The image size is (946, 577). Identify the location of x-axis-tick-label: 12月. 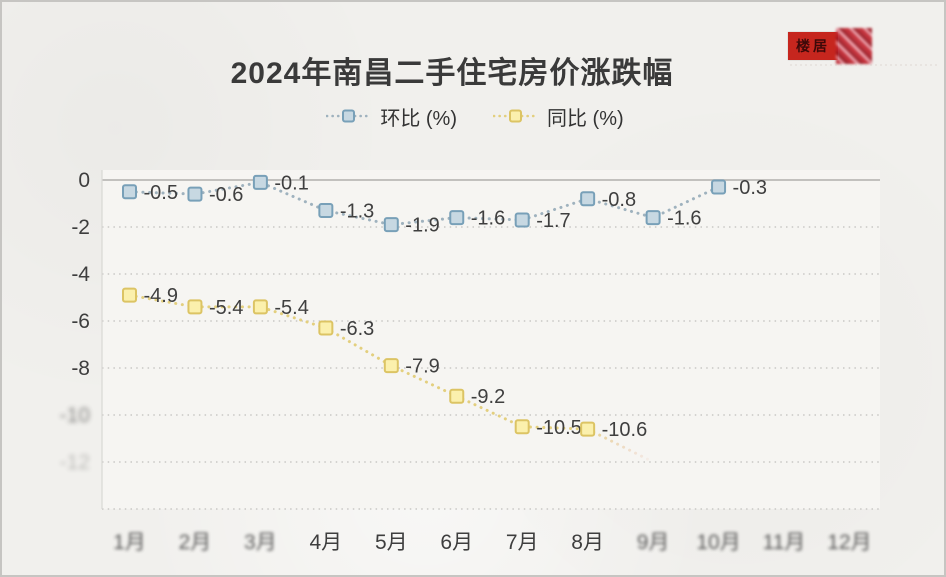
(849, 542).